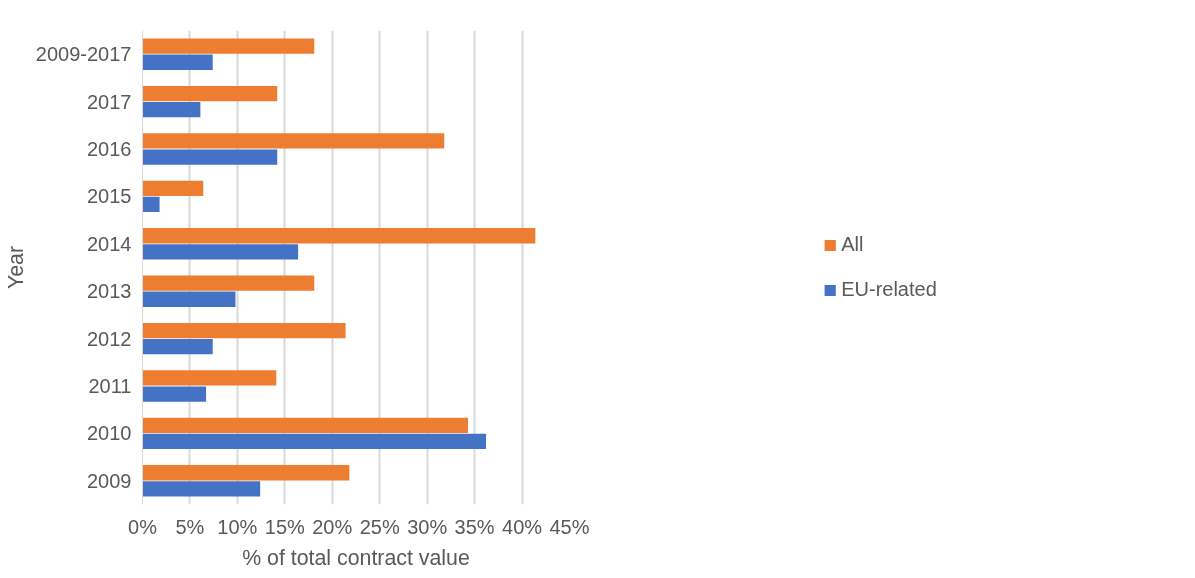 The width and height of the screenshot is (1195, 578). Describe the element at coordinates (332, 526) in the screenshot. I see `x-tick-label: 20%` at that location.